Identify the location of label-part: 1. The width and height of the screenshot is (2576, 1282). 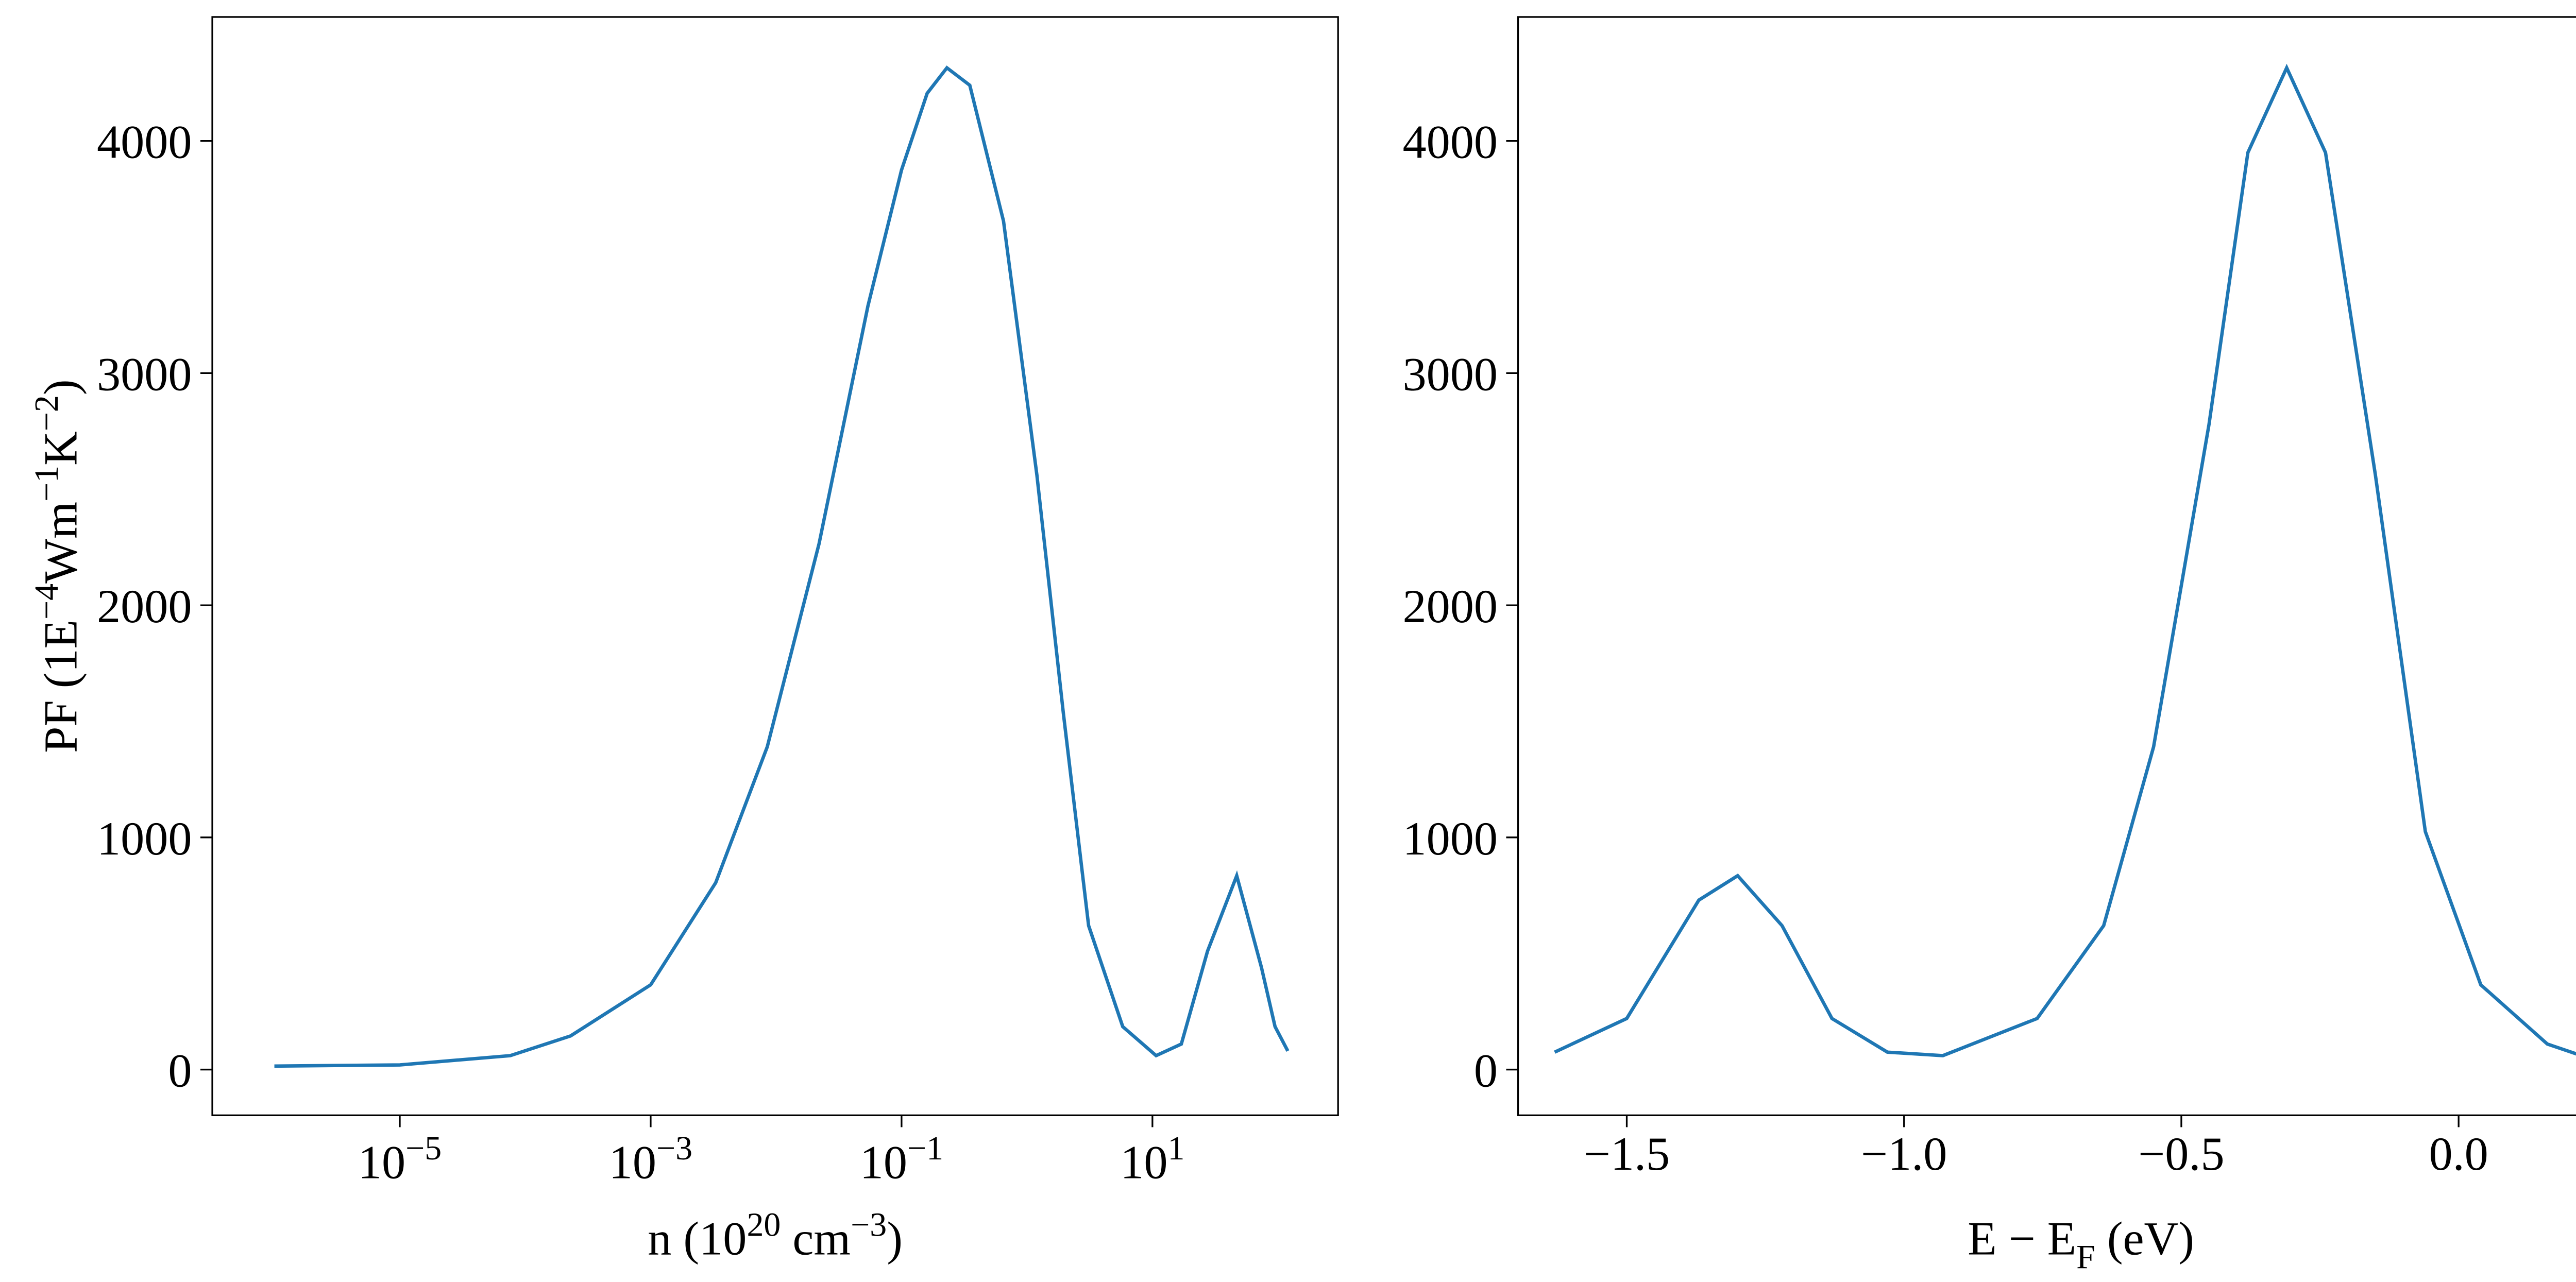
(1176, 1148).